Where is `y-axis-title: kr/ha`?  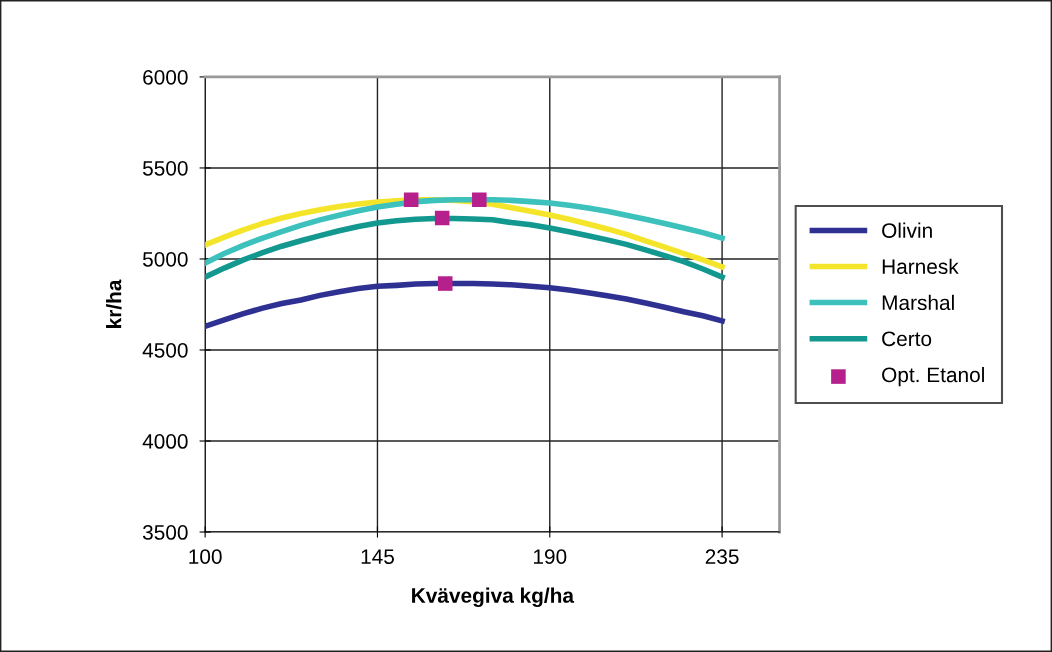
y-axis-title: kr/ha is located at coordinates (114, 303).